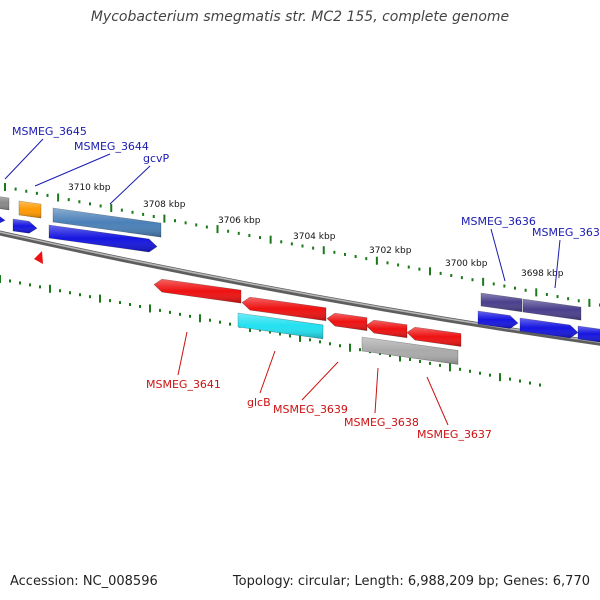  Describe the element at coordinates (267, 372) in the screenshot. I see `gene-glcb-leader` at that location.